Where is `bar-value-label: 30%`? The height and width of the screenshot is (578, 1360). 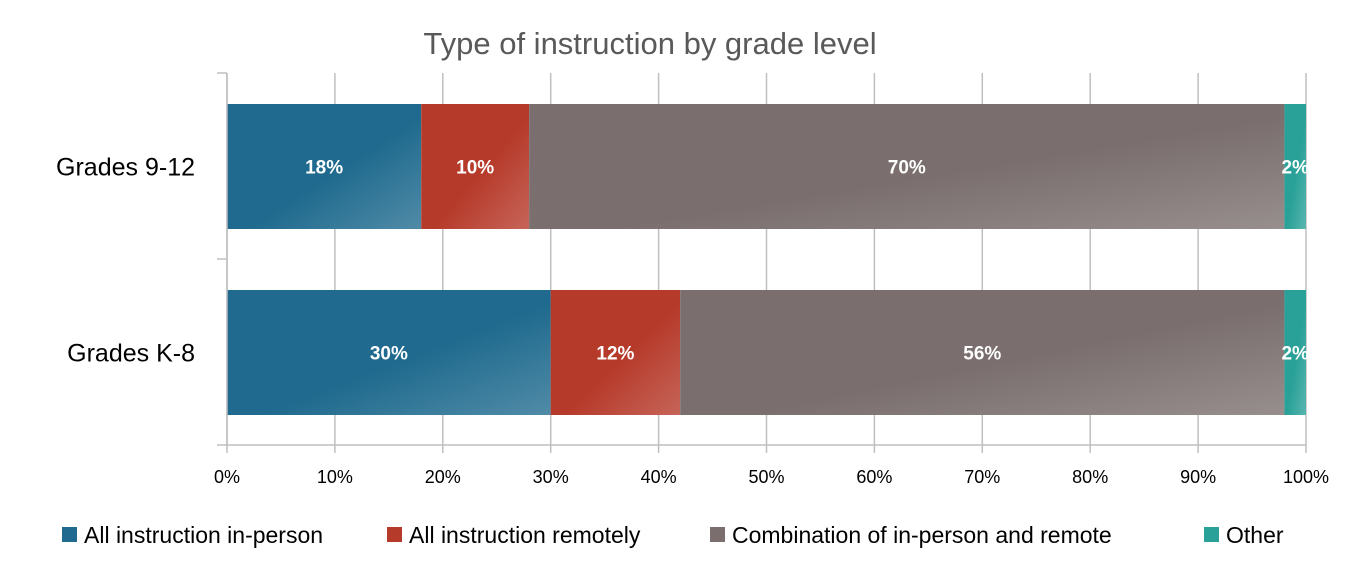 bar-value-label: 30% is located at coordinates (389, 354).